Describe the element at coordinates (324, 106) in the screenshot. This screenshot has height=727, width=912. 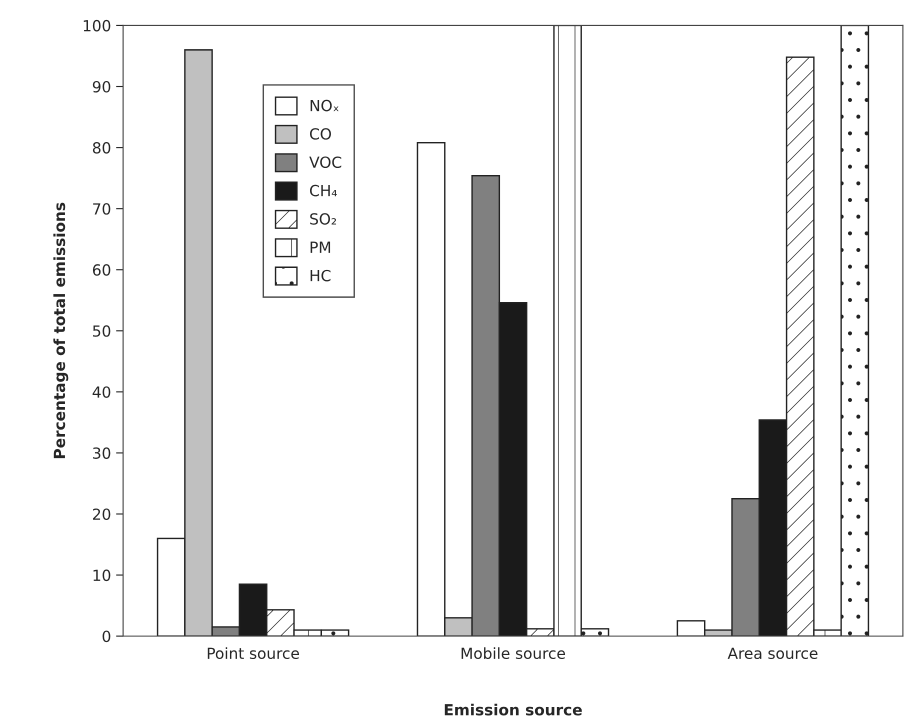
I see `legend-label: NOₓ` at that location.